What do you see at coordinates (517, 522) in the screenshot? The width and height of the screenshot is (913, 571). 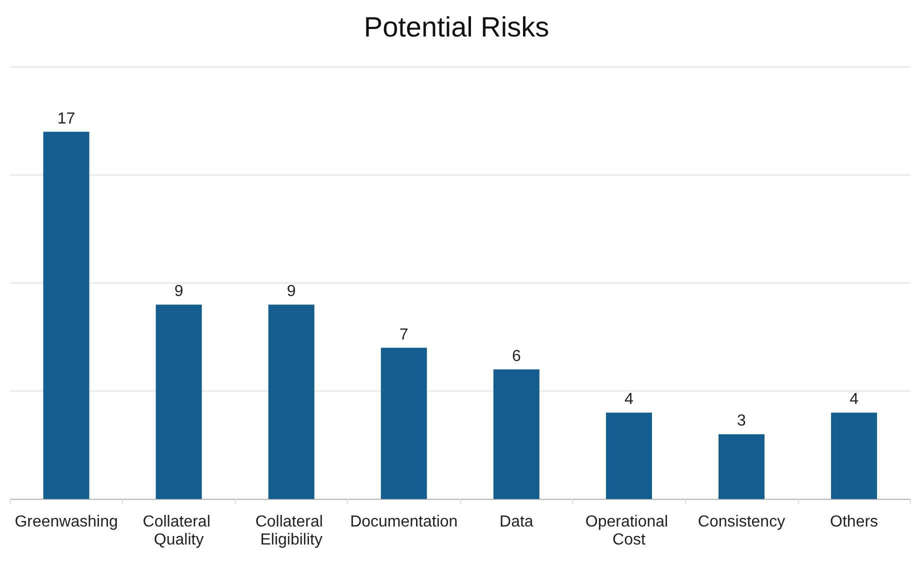 I see `x-tick-label: Data` at bounding box center [517, 522].